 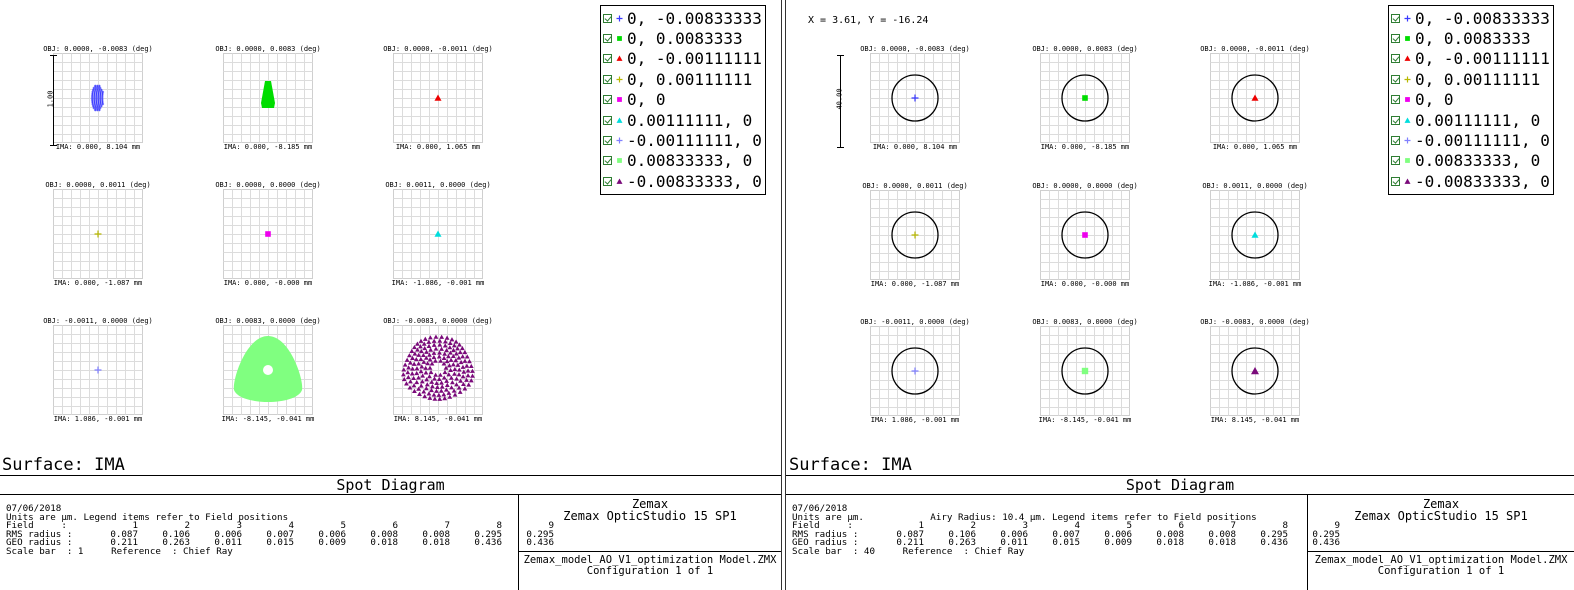 What do you see at coordinates (1255, 322) in the screenshot?
I see `obj-label: OBJ: -0.0083, 0.0000 (deg)` at bounding box center [1255, 322].